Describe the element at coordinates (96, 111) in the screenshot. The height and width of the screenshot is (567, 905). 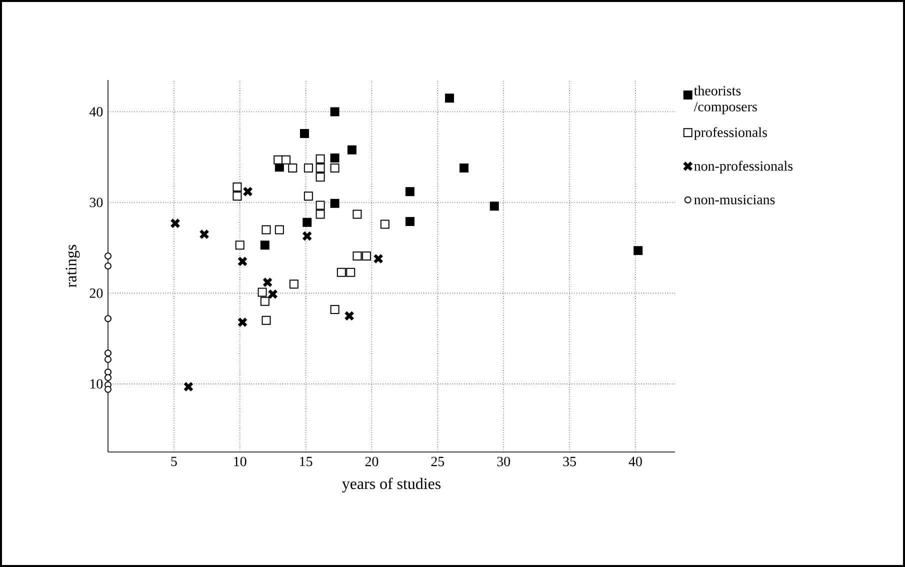
I see `y-tick-label: 40` at that location.